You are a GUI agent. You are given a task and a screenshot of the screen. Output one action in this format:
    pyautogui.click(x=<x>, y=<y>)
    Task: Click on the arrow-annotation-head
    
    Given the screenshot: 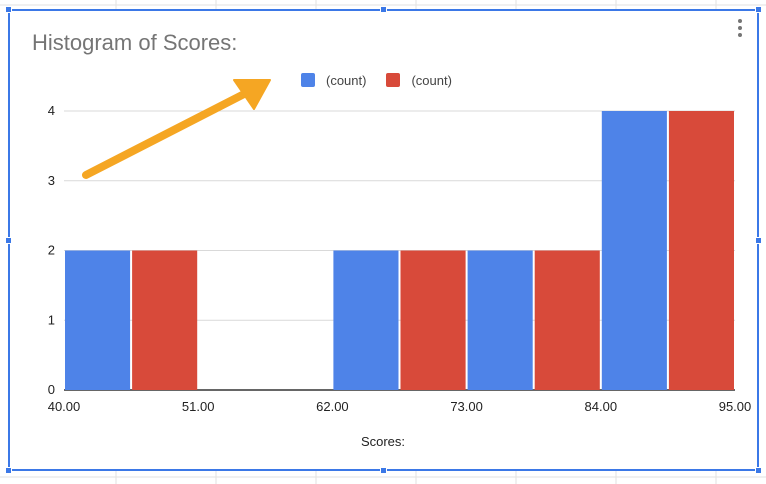 What is the action you would take?
    pyautogui.click(x=252, y=94)
    